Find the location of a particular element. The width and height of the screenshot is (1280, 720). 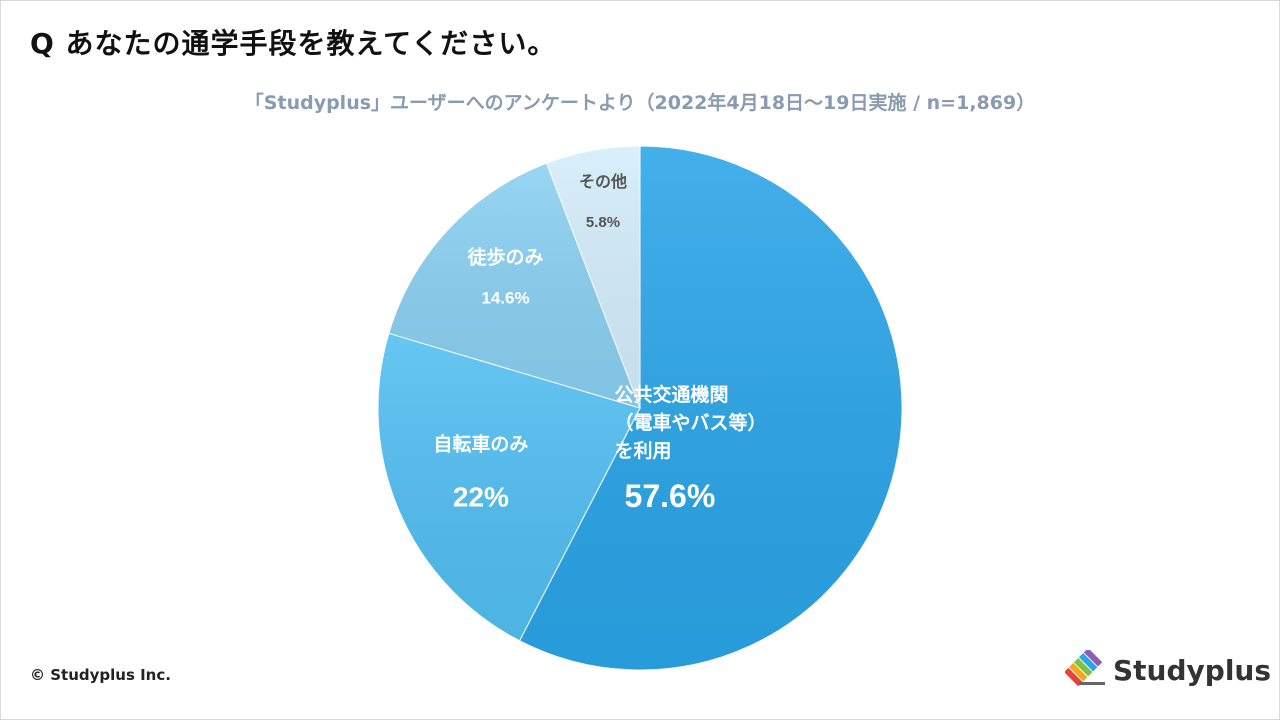

slice-label: その他 is located at coordinates (603, 181).